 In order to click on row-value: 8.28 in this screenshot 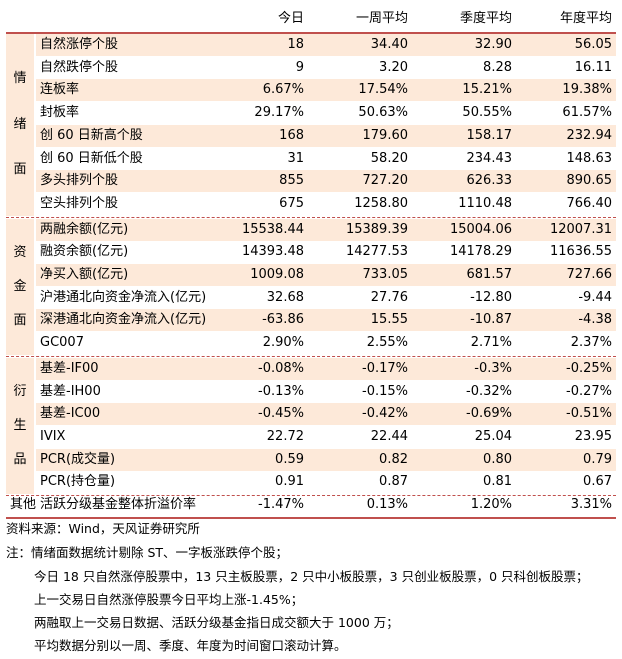, I will do `click(497, 67)`.